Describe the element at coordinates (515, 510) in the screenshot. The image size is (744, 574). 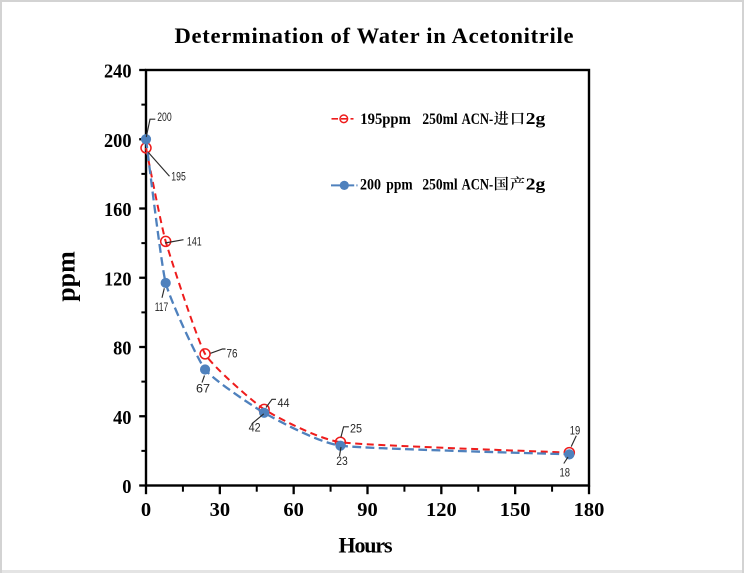
I see `svg-text: 150` at that location.